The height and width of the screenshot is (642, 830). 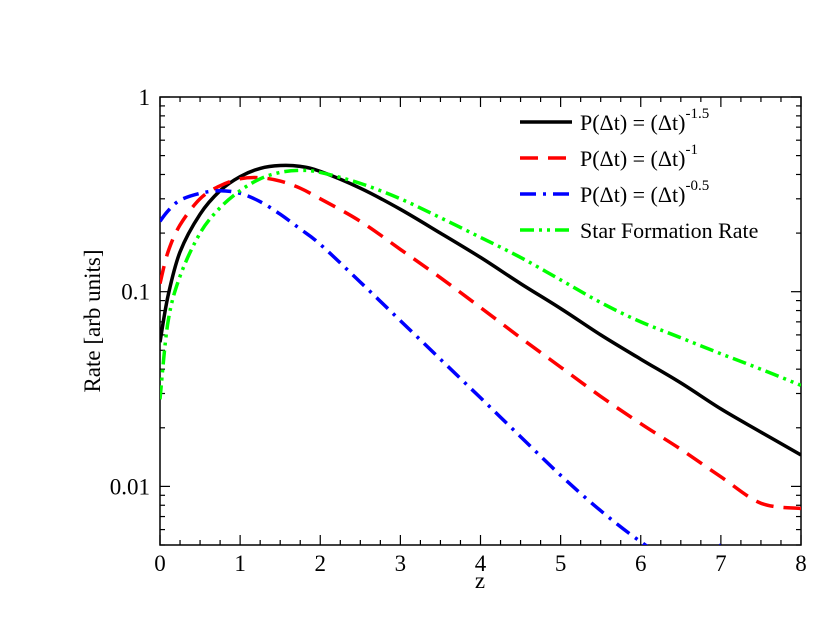 What do you see at coordinates (321, 563) in the screenshot?
I see `x-tick-label: 2` at bounding box center [321, 563].